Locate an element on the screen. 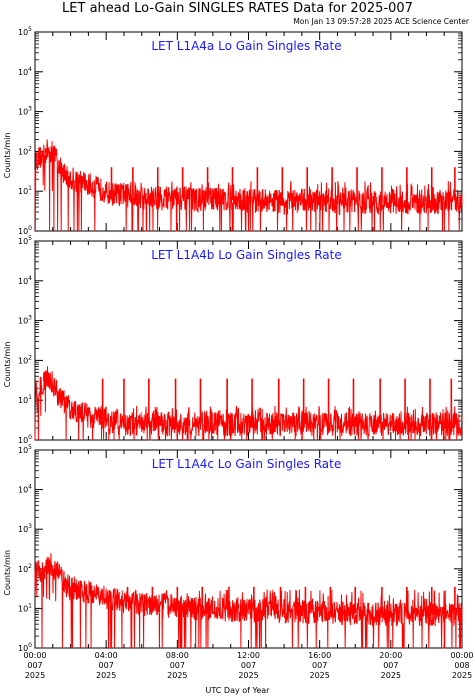 Image resolution: width=475 pixels, height=700 pixels. x-tick-label: 12:00 is located at coordinates (248, 655).